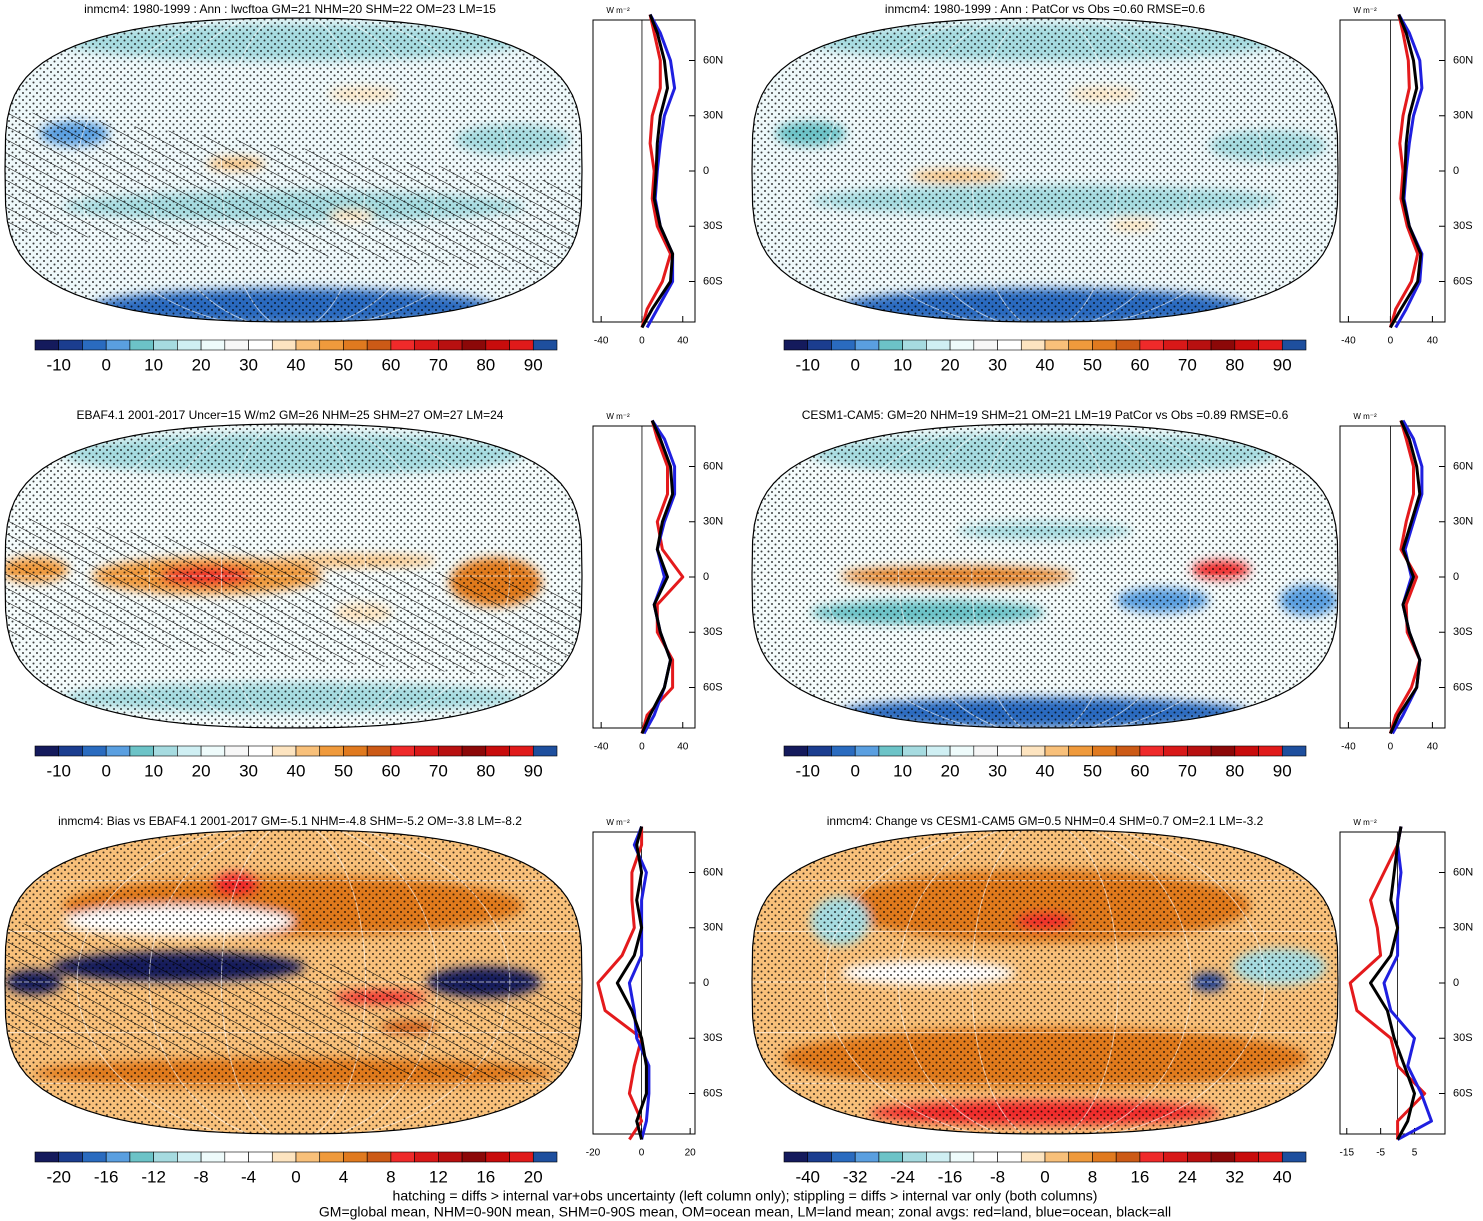 The height and width of the screenshot is (1221, 1483). I want to click on colorbar-label: -24, so click(902, 1176).